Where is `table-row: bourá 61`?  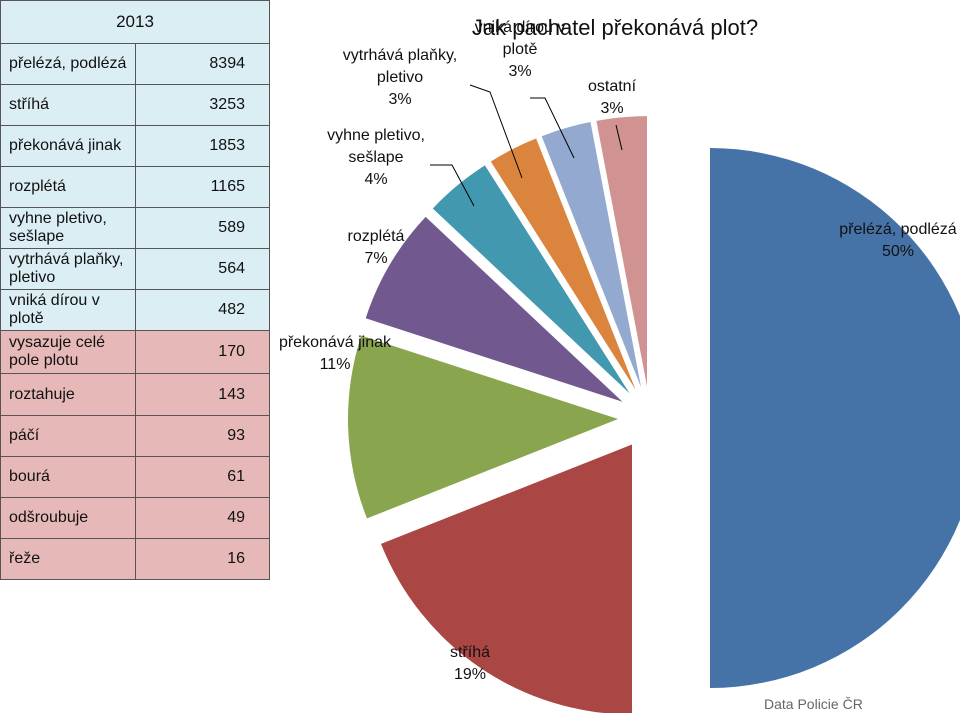
table-row: bourá 61 is located at coordinates (135, 477).